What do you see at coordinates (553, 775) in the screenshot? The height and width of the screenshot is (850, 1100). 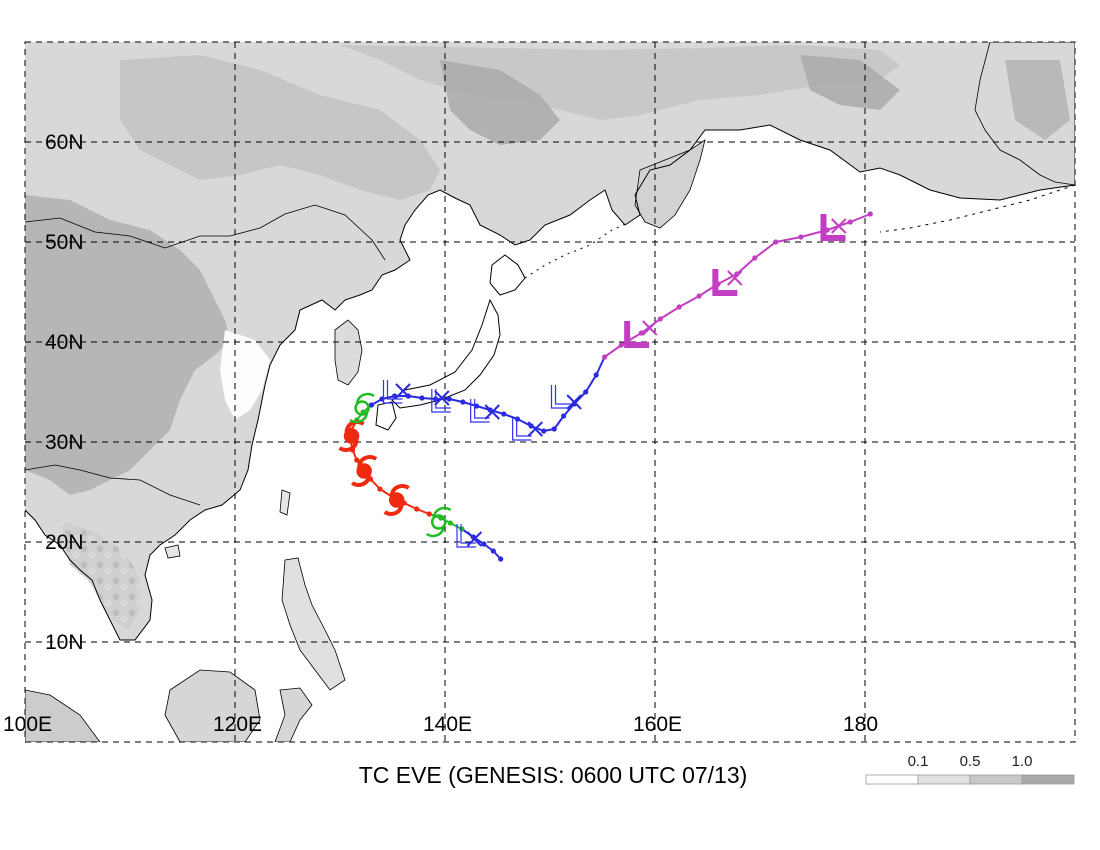 I see `map-title: TC EVE (GENESIS: 0600 UTC 07/13)` at bounding box center [553, 775].